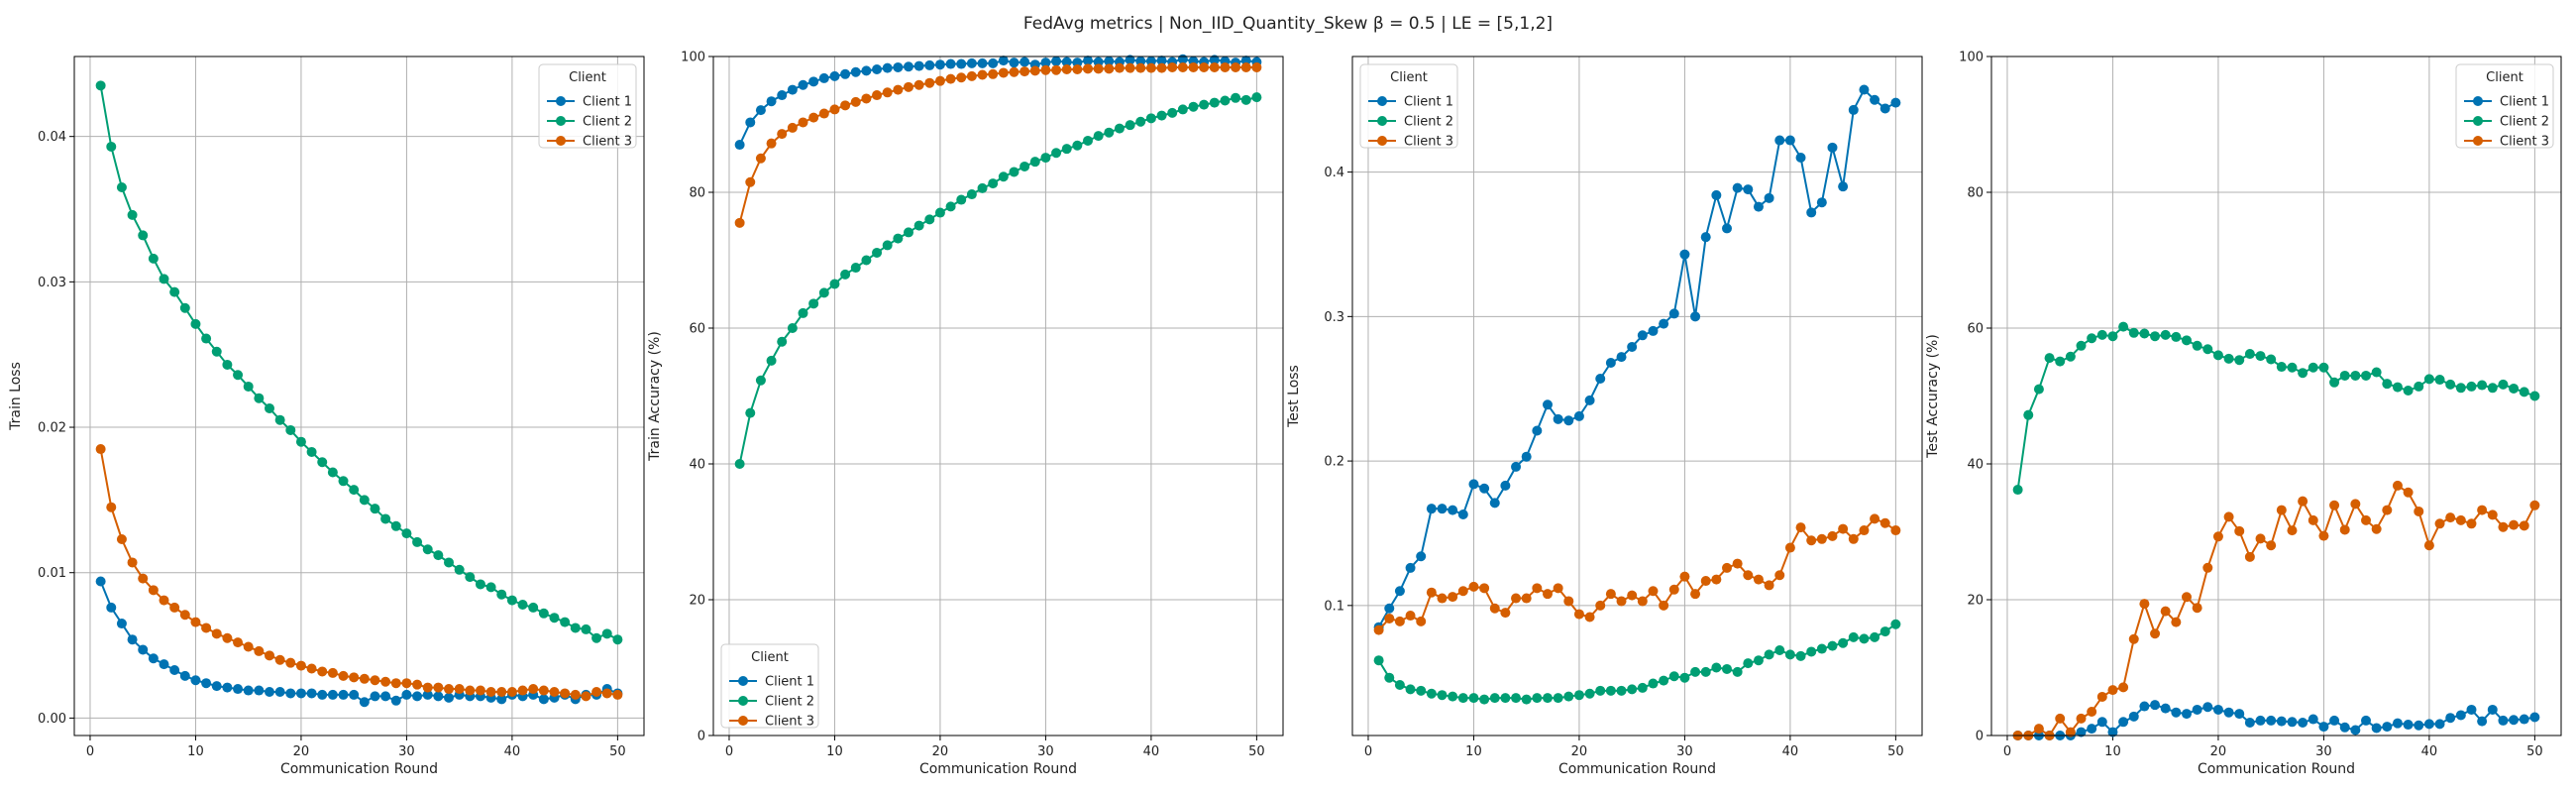  What do you see at coordinates (2218, 751) in the screenshot?
I see `x-tick-label: 20` at bounding box center [2218, 751].